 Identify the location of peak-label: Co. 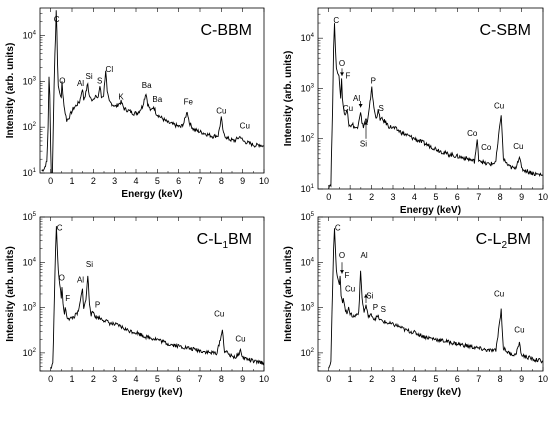
(486, 147).